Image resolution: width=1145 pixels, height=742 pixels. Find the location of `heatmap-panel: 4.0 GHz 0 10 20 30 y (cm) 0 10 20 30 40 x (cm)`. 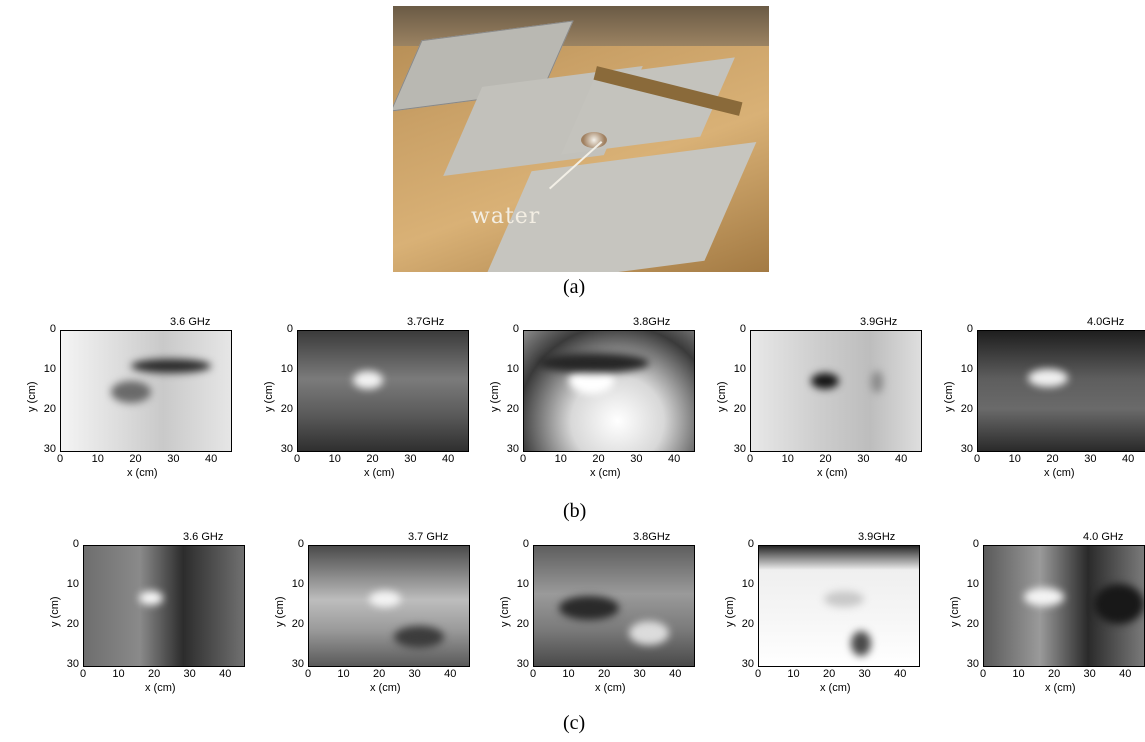

heatmap-panel: 4.0 GHz 0 10 20 30 y (cm) 0 10 20 30 40 x (cm) is located at coordinates (1047, 620).